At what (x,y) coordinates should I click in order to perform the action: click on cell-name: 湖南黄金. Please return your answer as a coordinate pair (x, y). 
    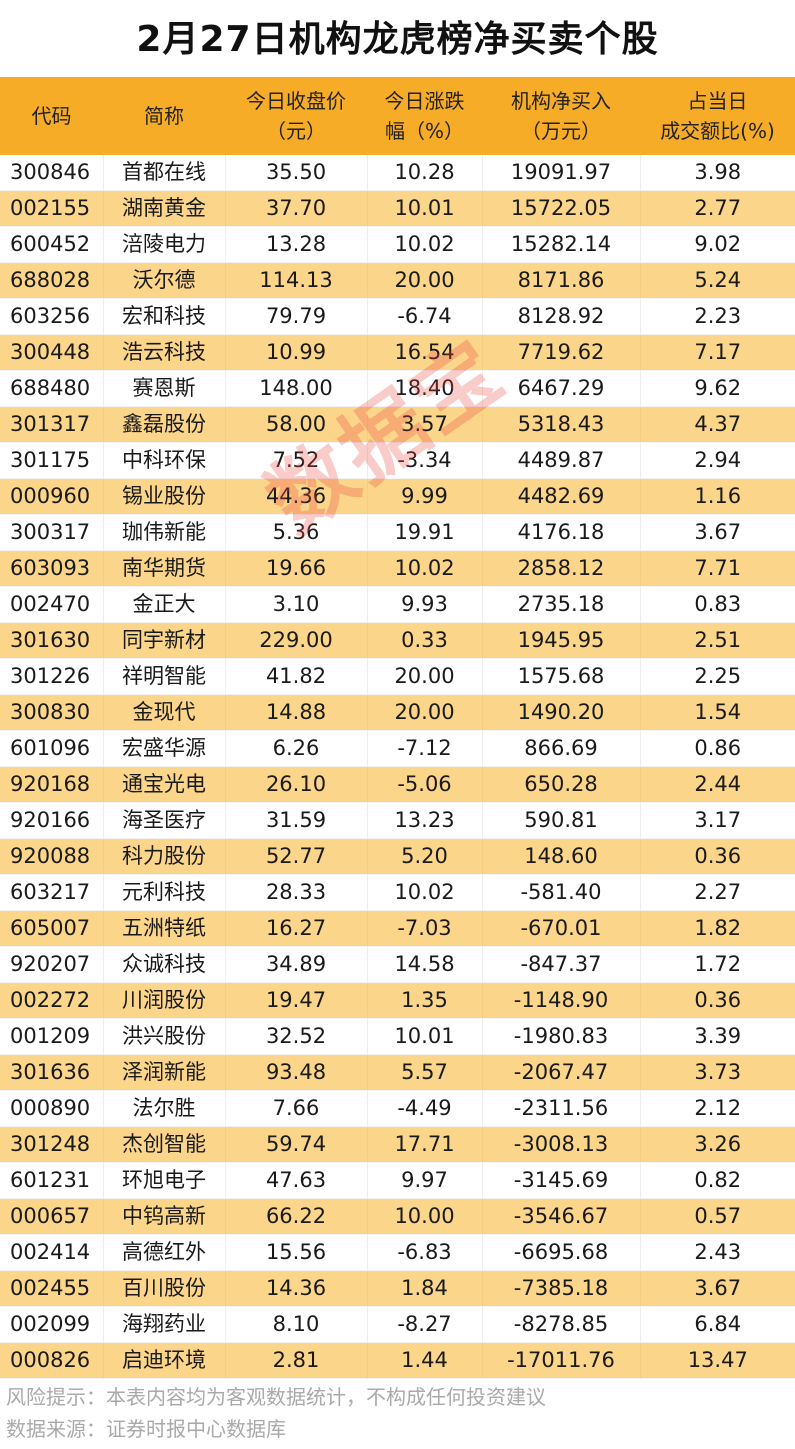
    Looking at the image, I should click on (164, 208).